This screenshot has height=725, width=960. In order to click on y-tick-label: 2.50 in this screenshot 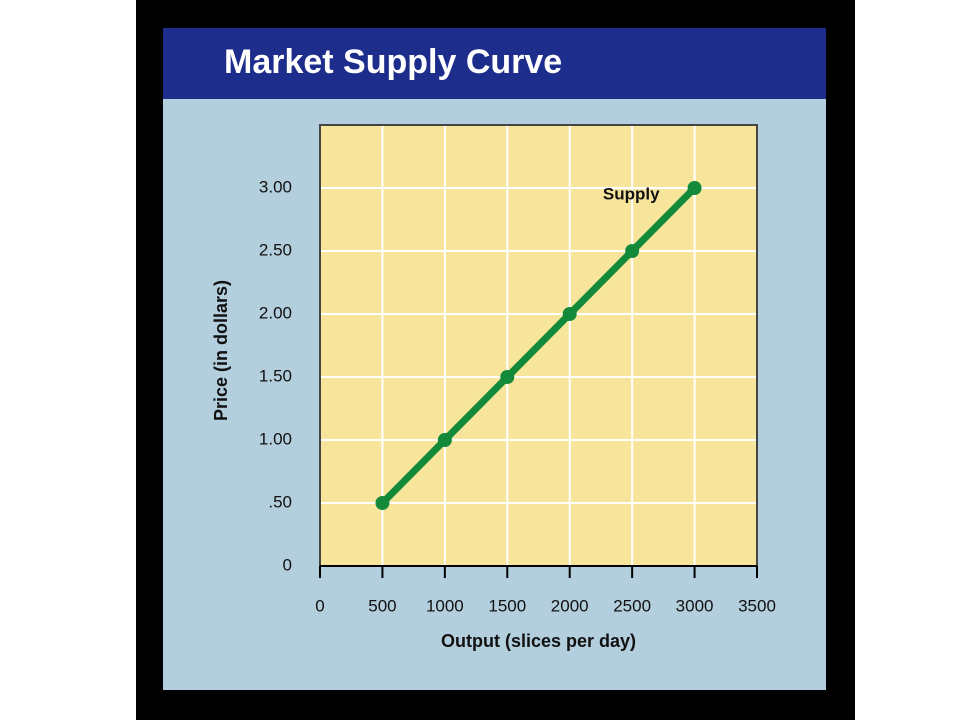, I will do `click(275, 249)`.